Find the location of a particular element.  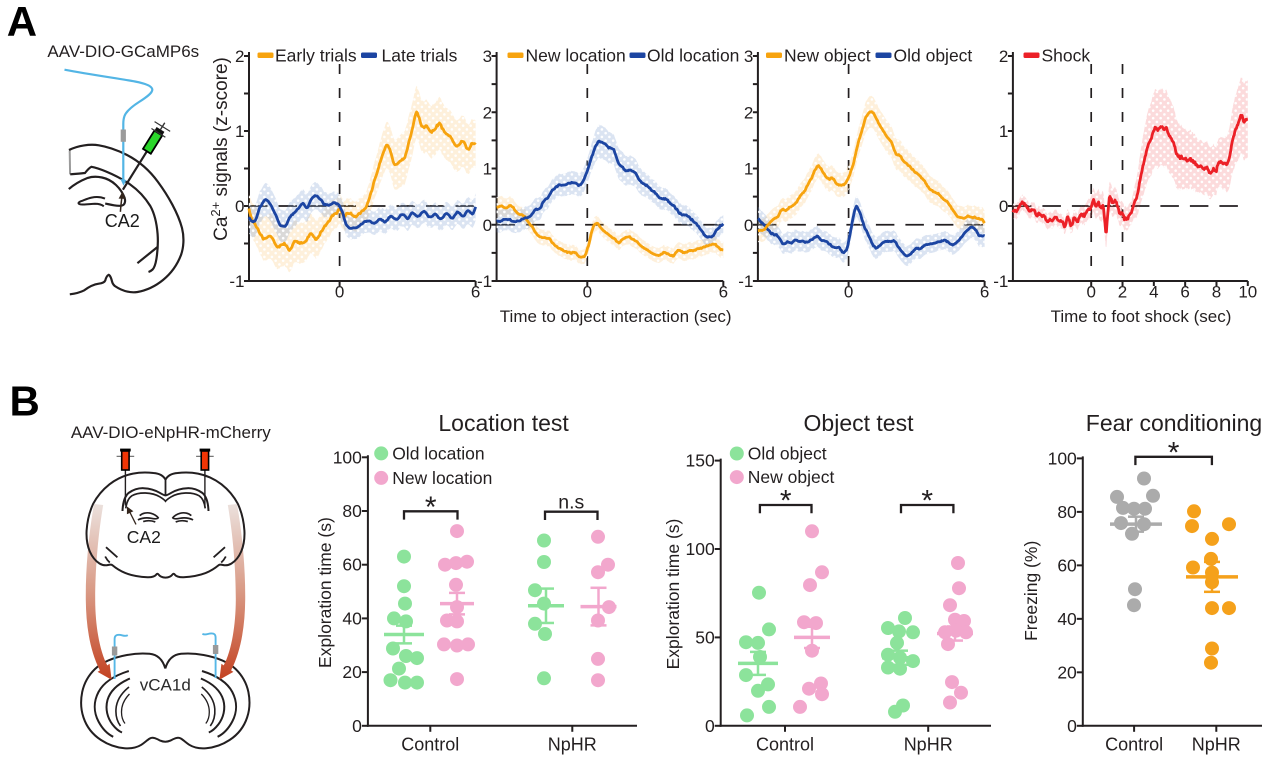

svg-text: 8 is located at coordinates (1216, 292).